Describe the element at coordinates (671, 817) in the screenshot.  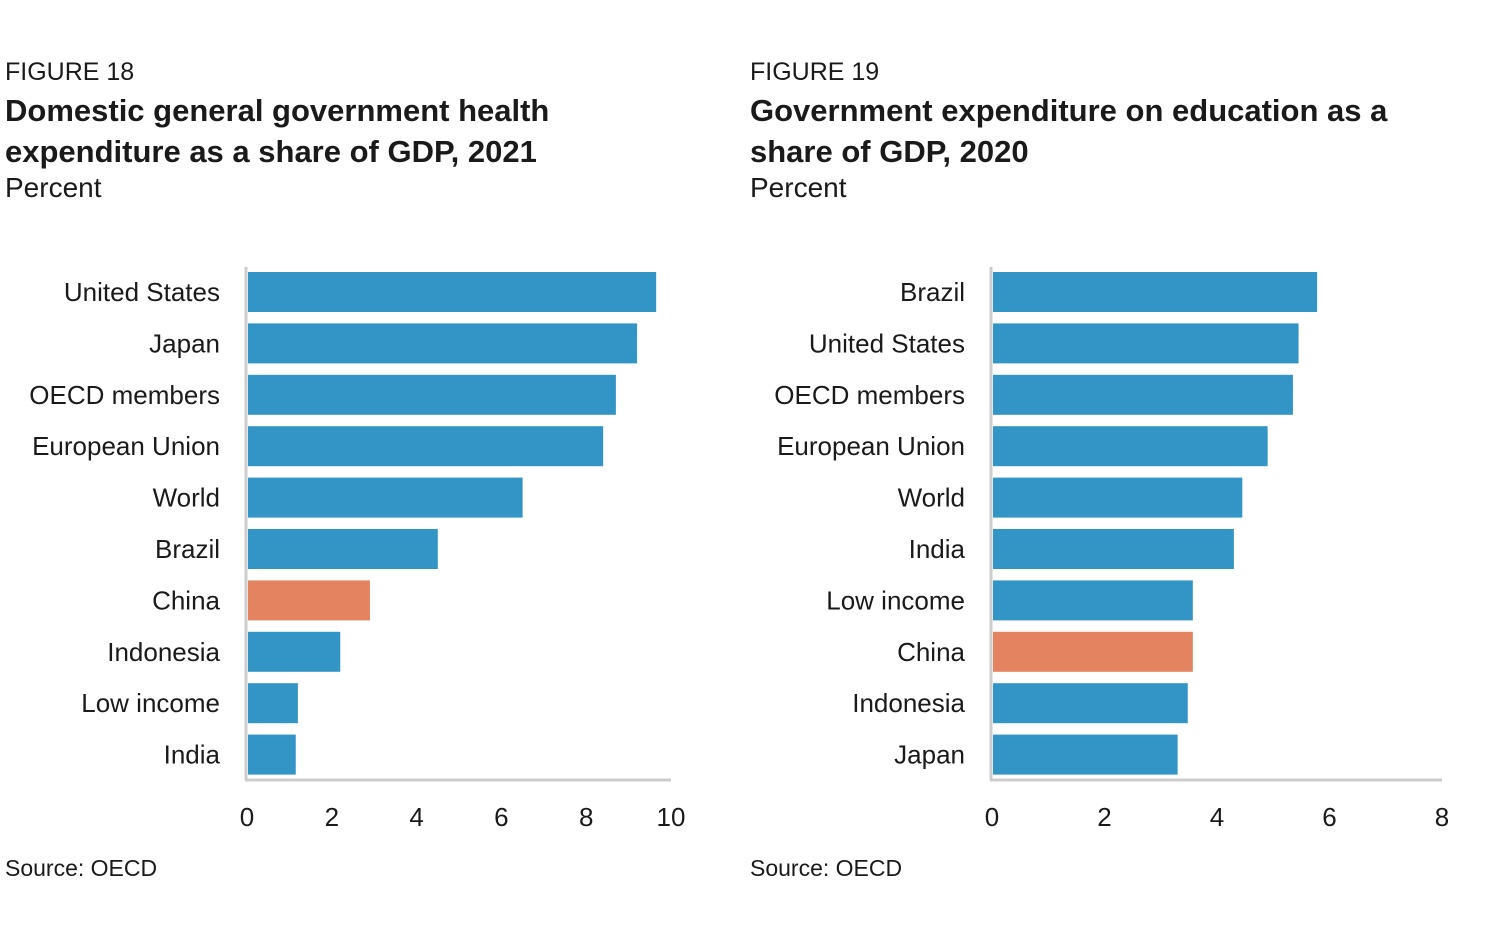
I see `x-tick-label: 10` at that location.